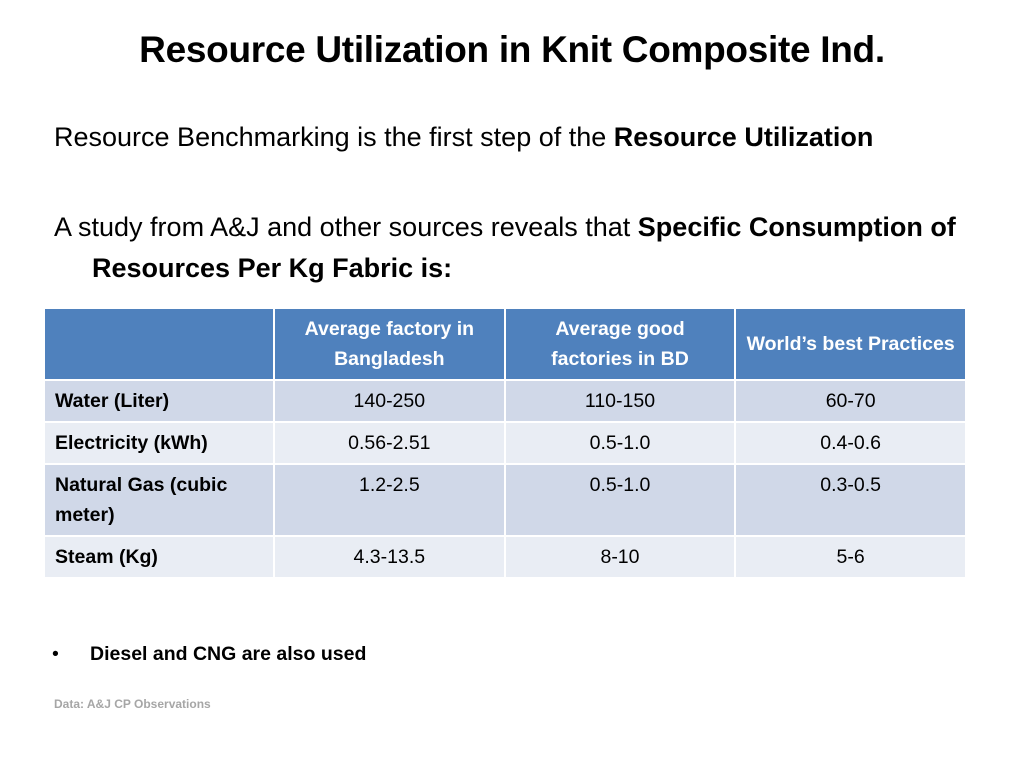 Image resolution: width=1024 pixels, height=768 pixels. Describe the element at coordinates (159, 557) in the screenshot. I see `row-label-cell: Steam (Kg)` at that location.